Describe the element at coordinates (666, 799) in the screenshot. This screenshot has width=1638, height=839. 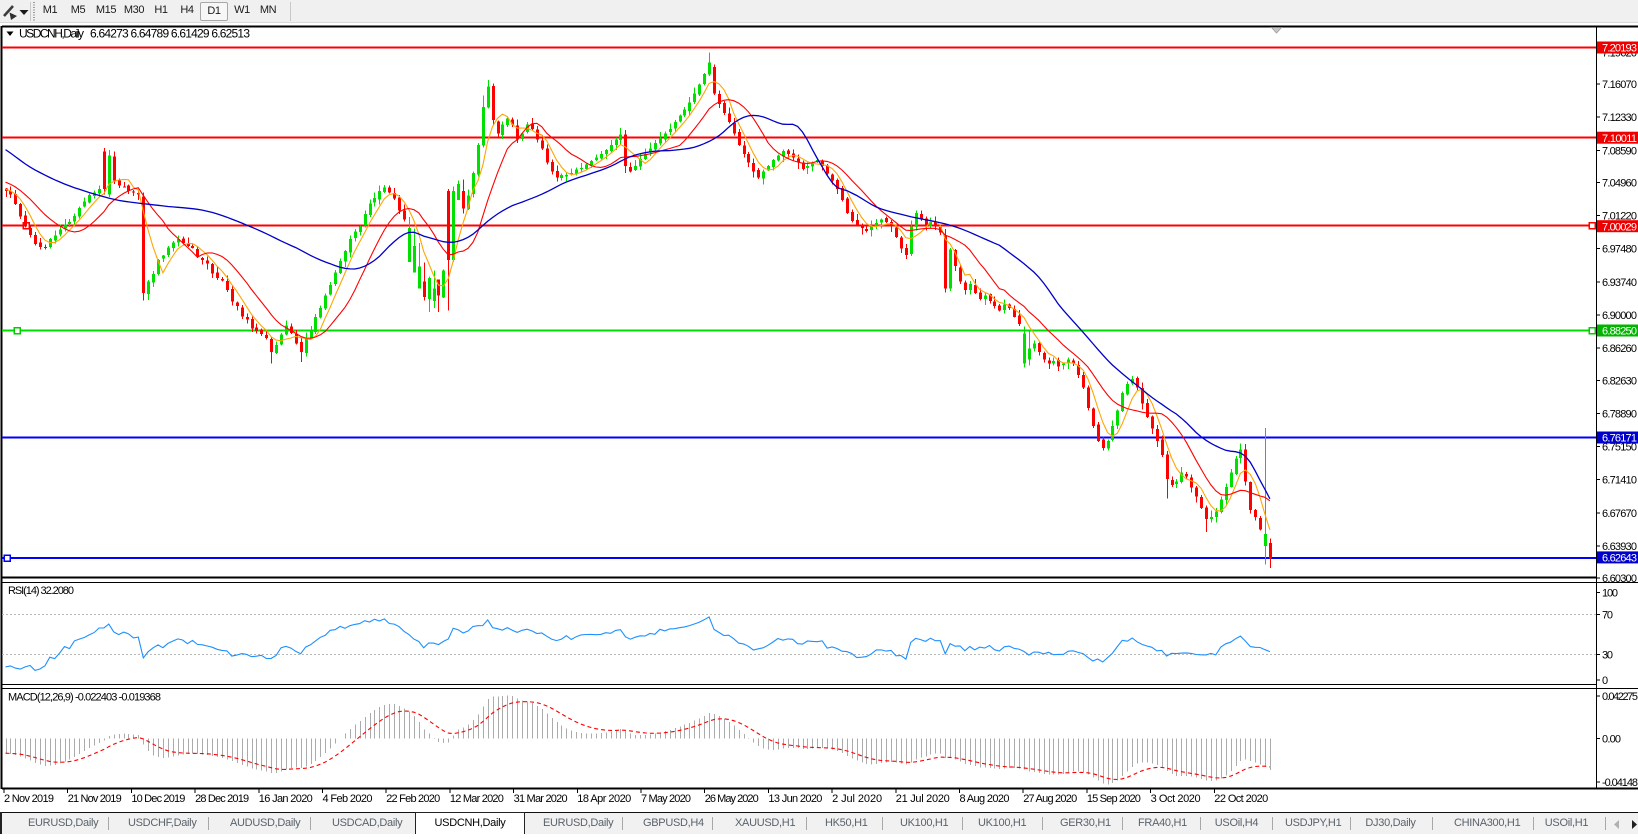
I see `svg-text: 7 May 2020` at that location.